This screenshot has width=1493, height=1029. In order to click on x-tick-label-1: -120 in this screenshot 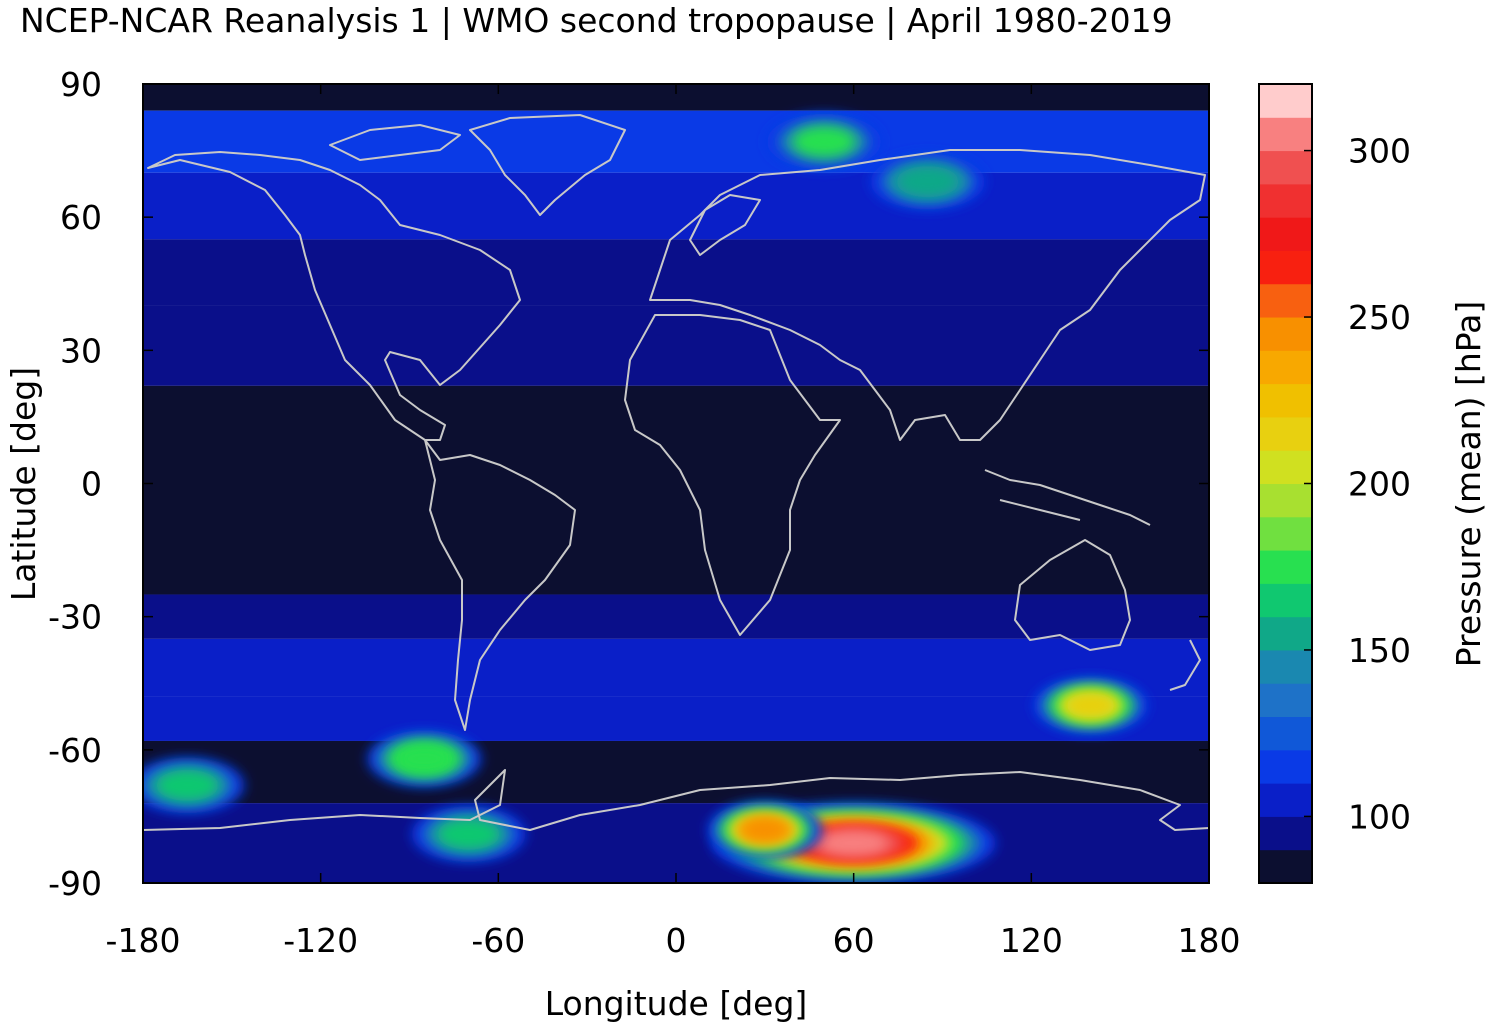, I will do `click(320, 940)`.